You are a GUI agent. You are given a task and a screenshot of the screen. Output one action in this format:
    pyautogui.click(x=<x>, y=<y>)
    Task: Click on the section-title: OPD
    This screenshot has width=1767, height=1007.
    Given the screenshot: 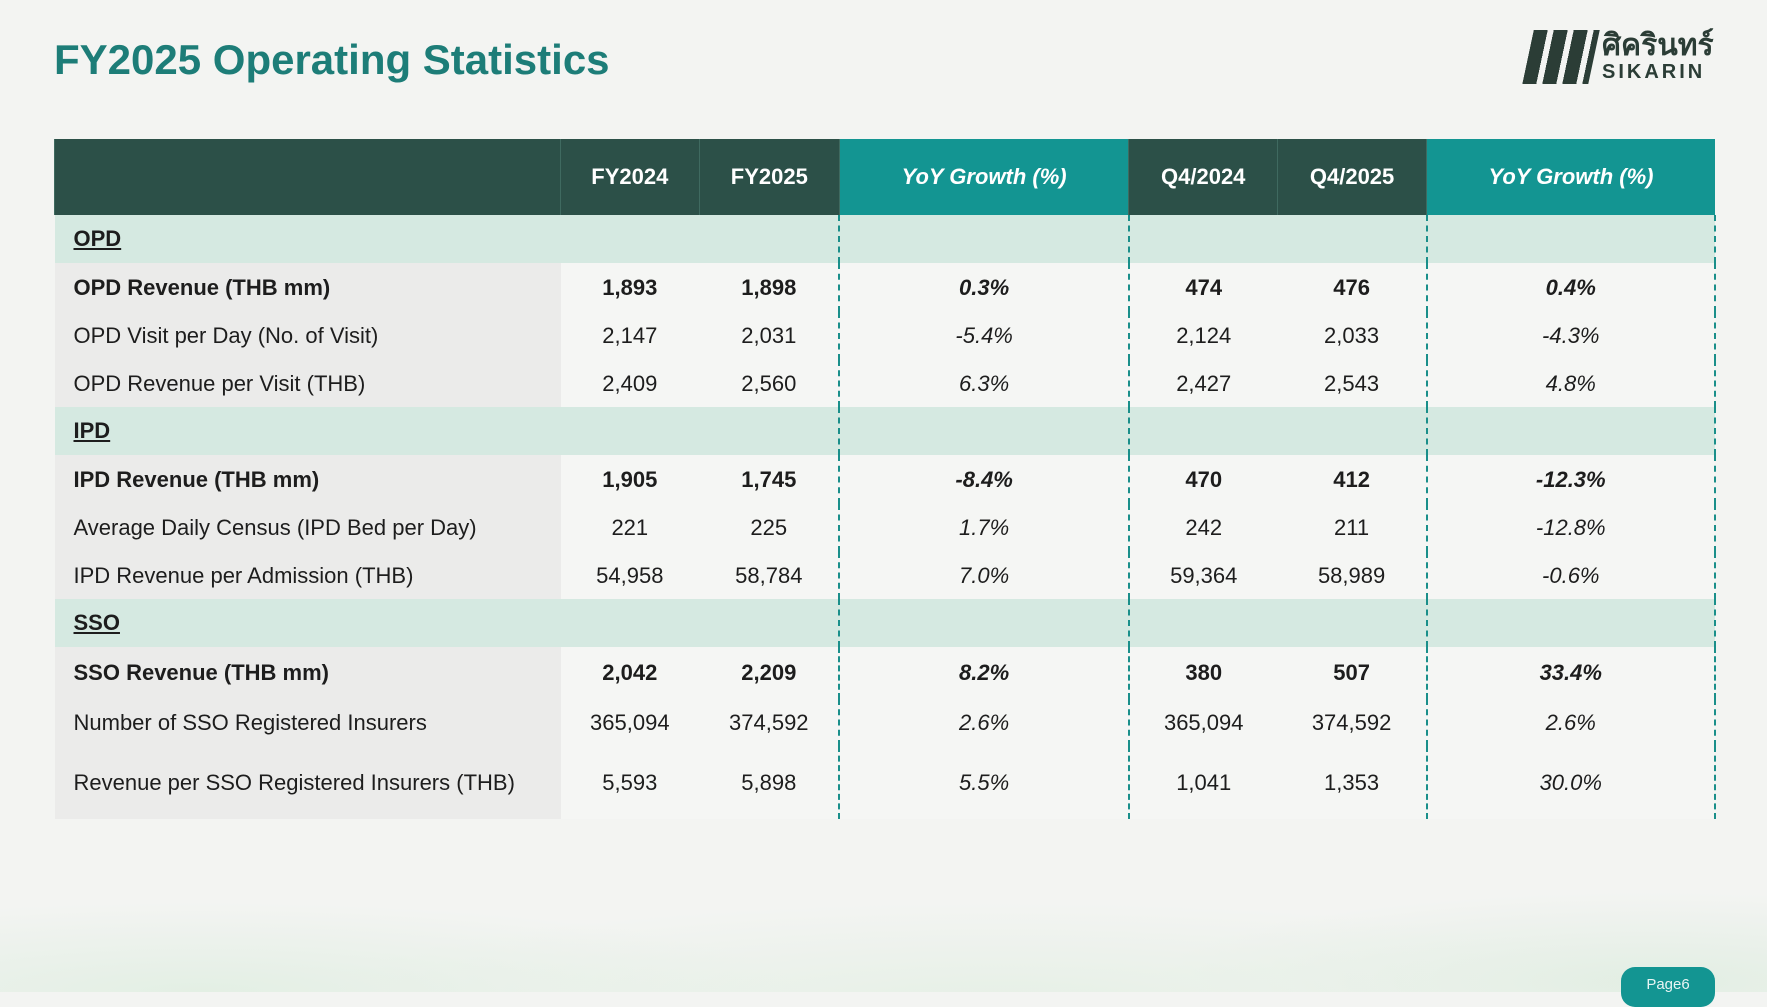 What is the action you would take?
    pyautogui.click(x=307, y=239)
    